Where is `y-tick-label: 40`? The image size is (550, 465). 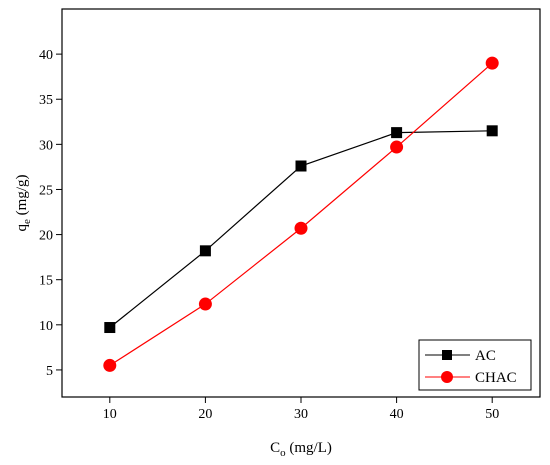 y-tick-label: 40 is located at coordinates (46, 55).